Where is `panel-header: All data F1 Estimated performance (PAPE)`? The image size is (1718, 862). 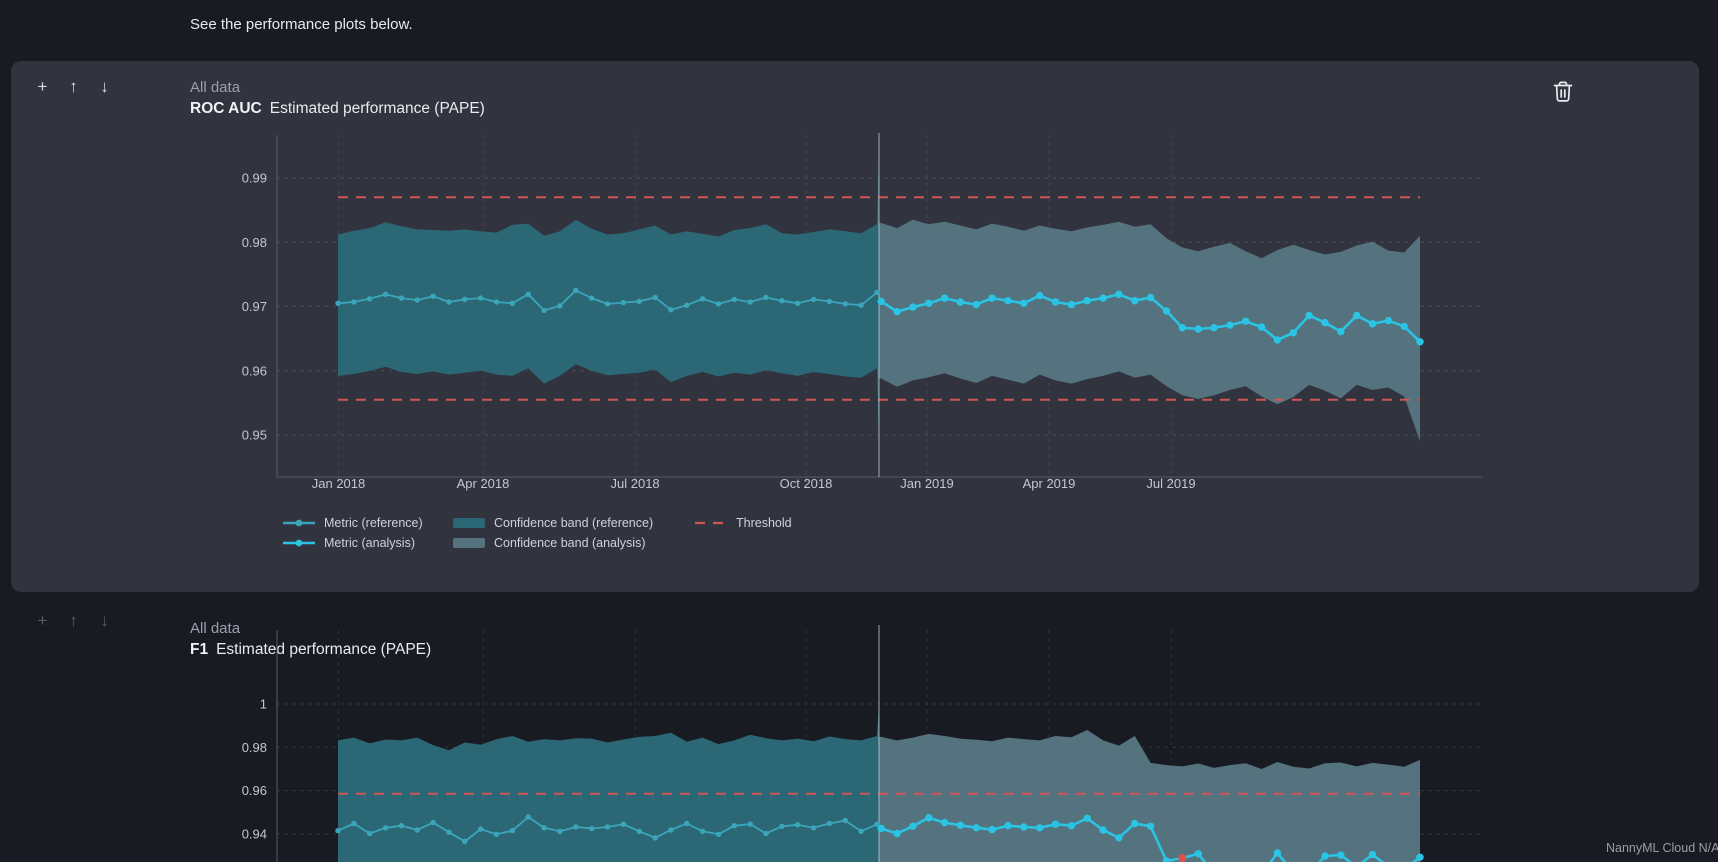
panel-header: All data F1 Estimated performance (PAPE) is located at coordinates (310, 639).